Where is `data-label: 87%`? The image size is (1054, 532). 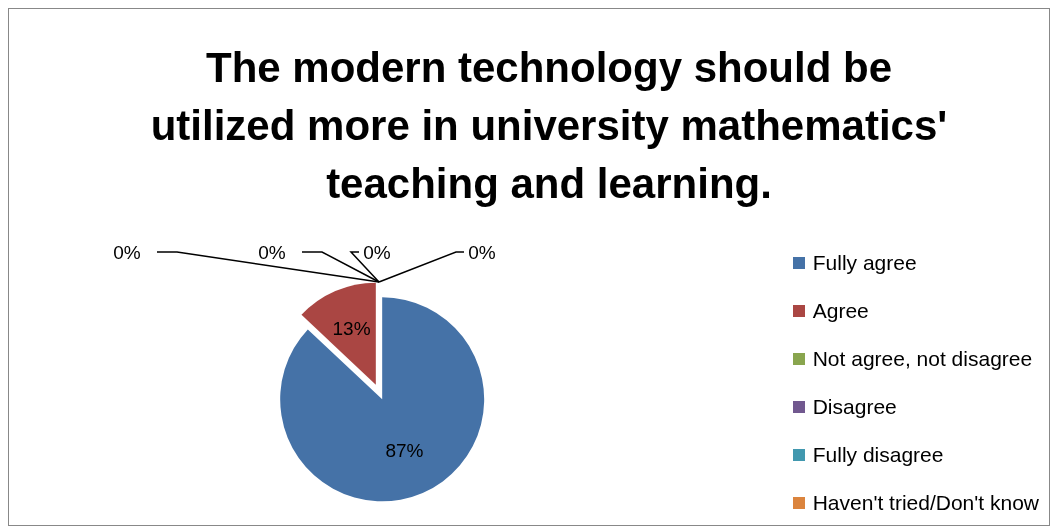
data-label: 87% is located at coordinates (404, 451).